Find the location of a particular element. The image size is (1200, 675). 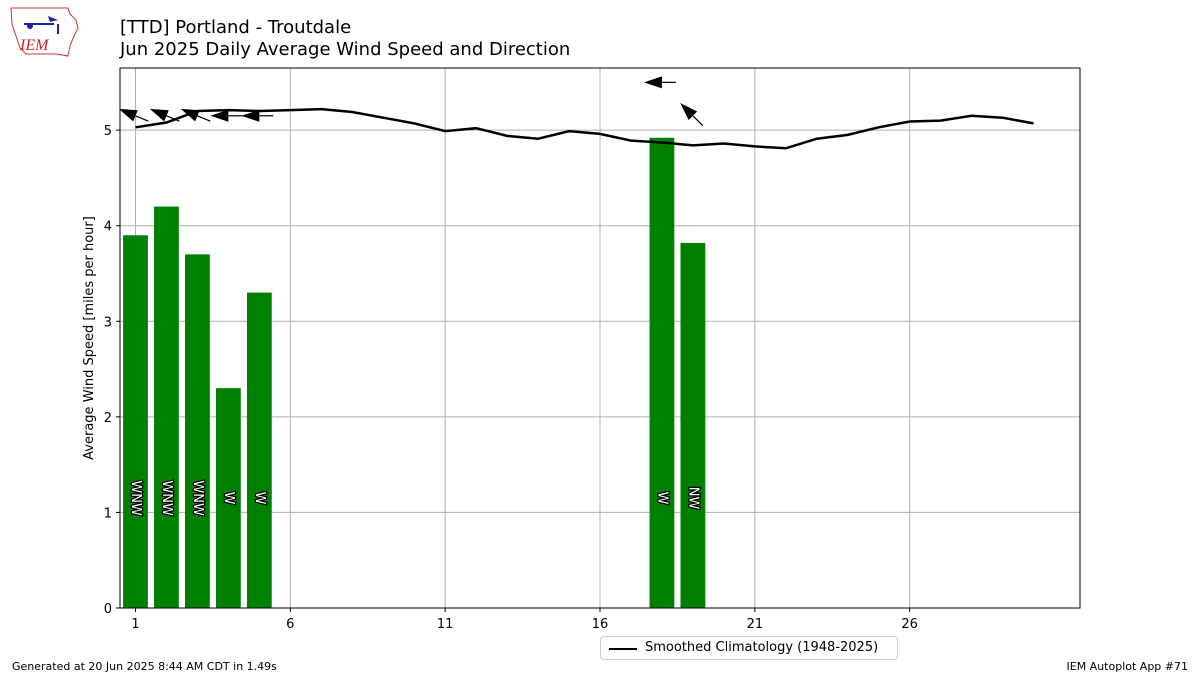

legend-line-swatch is located at coordinates (623, 649).